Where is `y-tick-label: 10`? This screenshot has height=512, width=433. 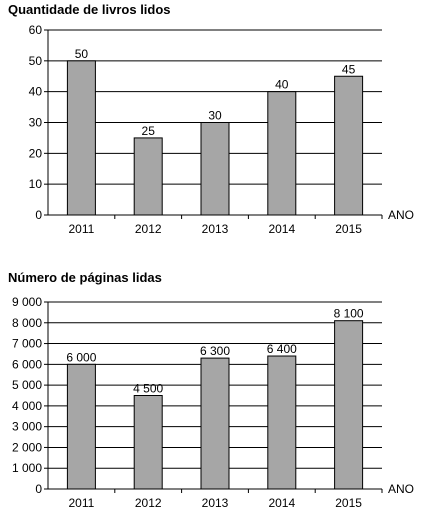 y-tick-label: 10 is located at coordinates (36, 184).